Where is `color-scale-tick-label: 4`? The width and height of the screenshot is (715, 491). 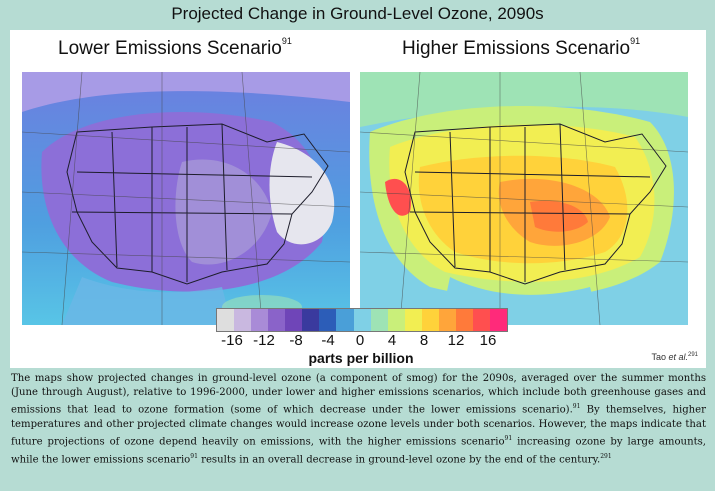
color-scale-tick-label: 4 is located at coordinates (392, 340).